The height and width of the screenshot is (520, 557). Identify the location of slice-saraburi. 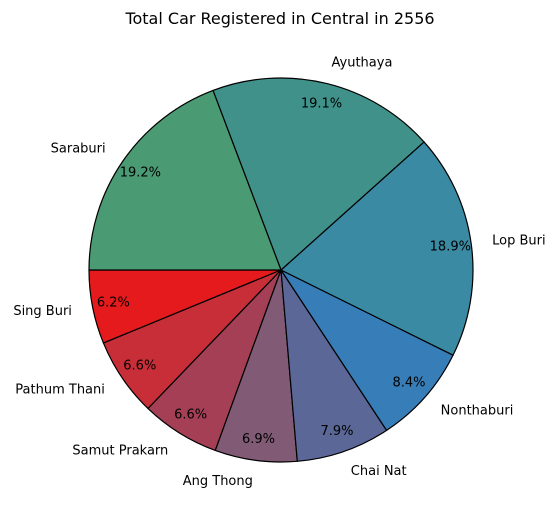
(185, 180).